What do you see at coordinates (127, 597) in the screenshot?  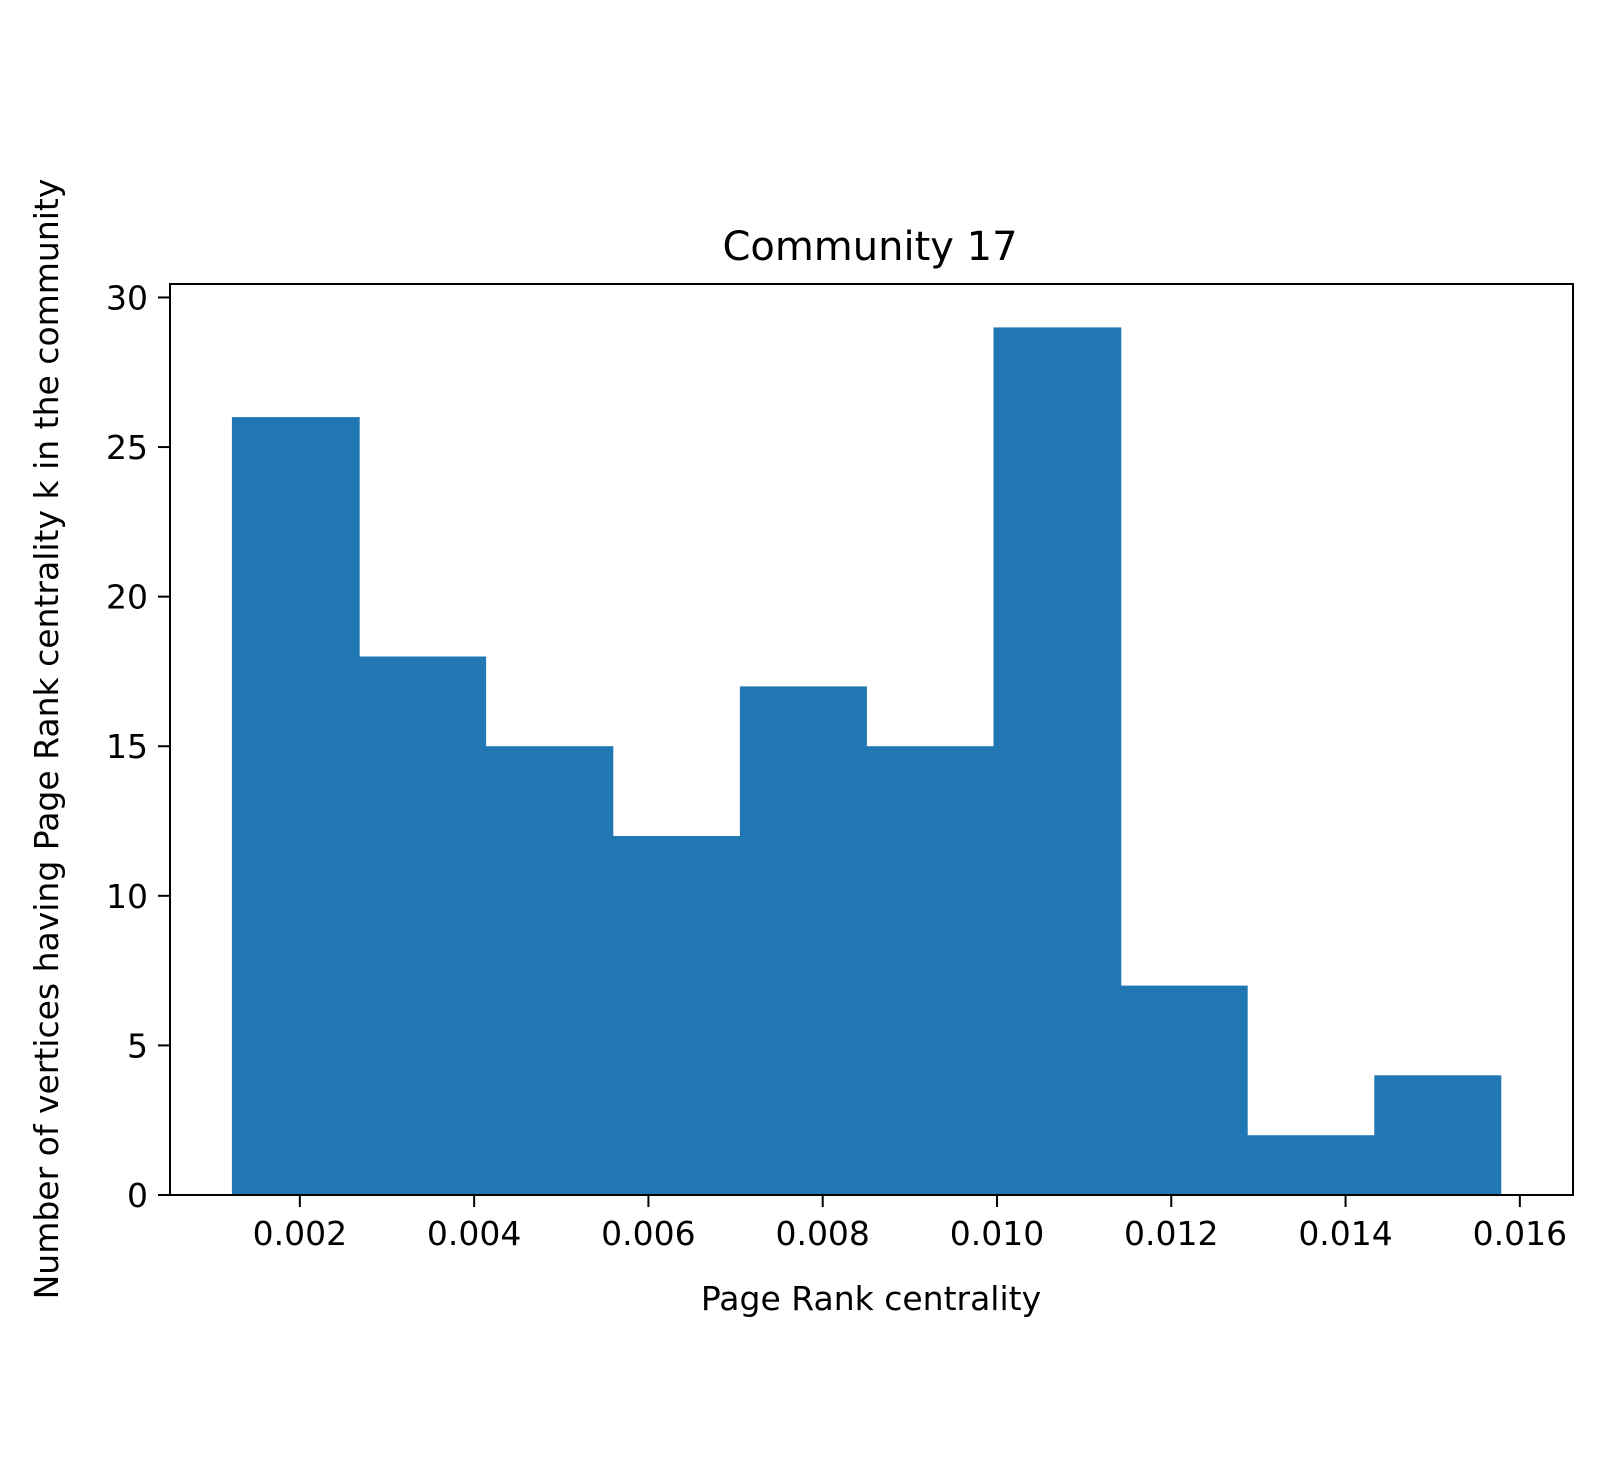 I see `y-tick-label: 20` at bounding box center [127, 597].